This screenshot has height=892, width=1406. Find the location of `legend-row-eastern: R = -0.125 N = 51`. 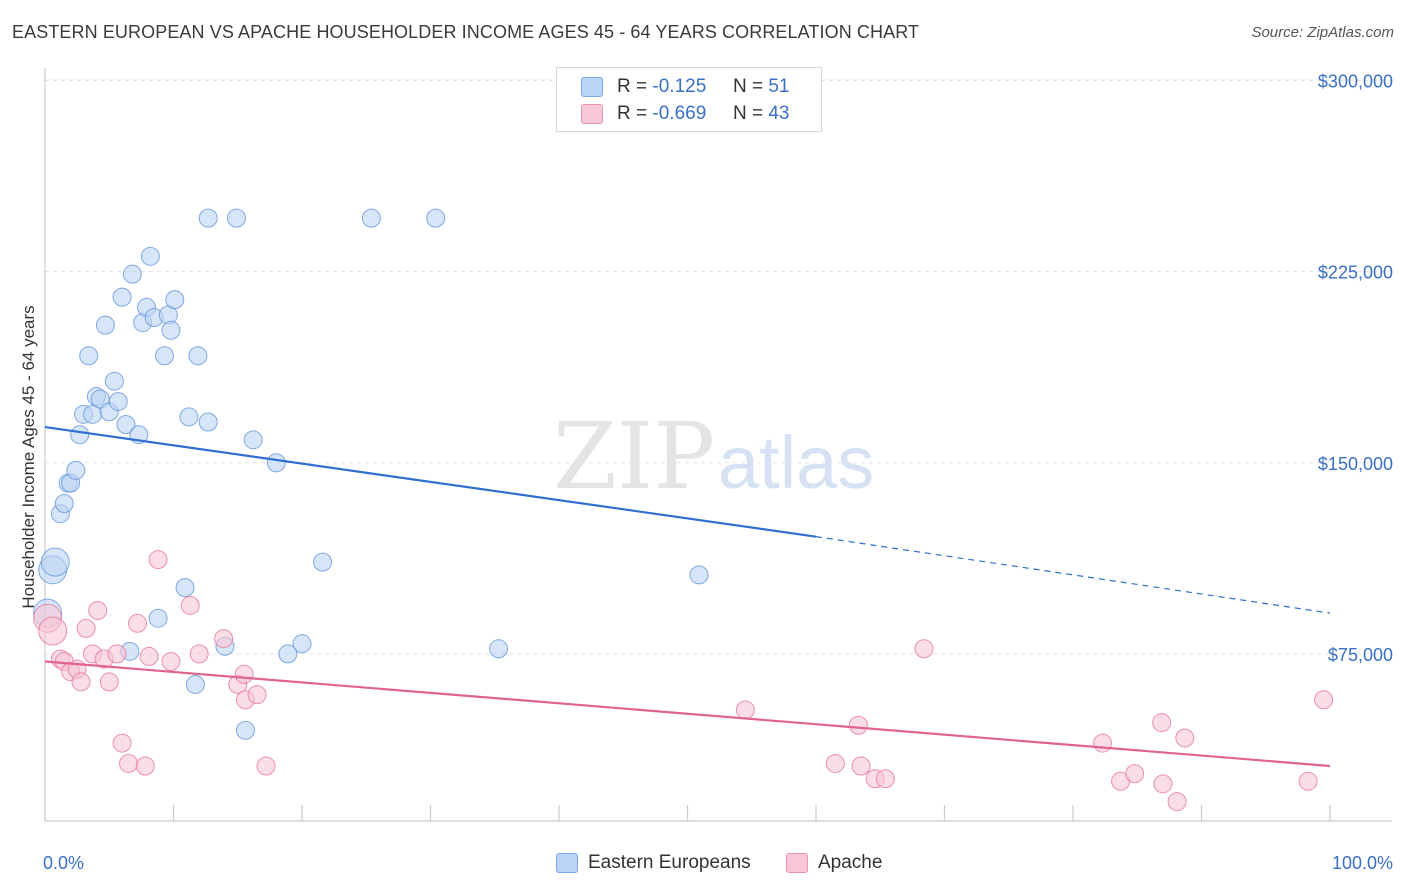

legend-row-eastern: R = -0.125 N = 51 is located at coordinates (685, 87).